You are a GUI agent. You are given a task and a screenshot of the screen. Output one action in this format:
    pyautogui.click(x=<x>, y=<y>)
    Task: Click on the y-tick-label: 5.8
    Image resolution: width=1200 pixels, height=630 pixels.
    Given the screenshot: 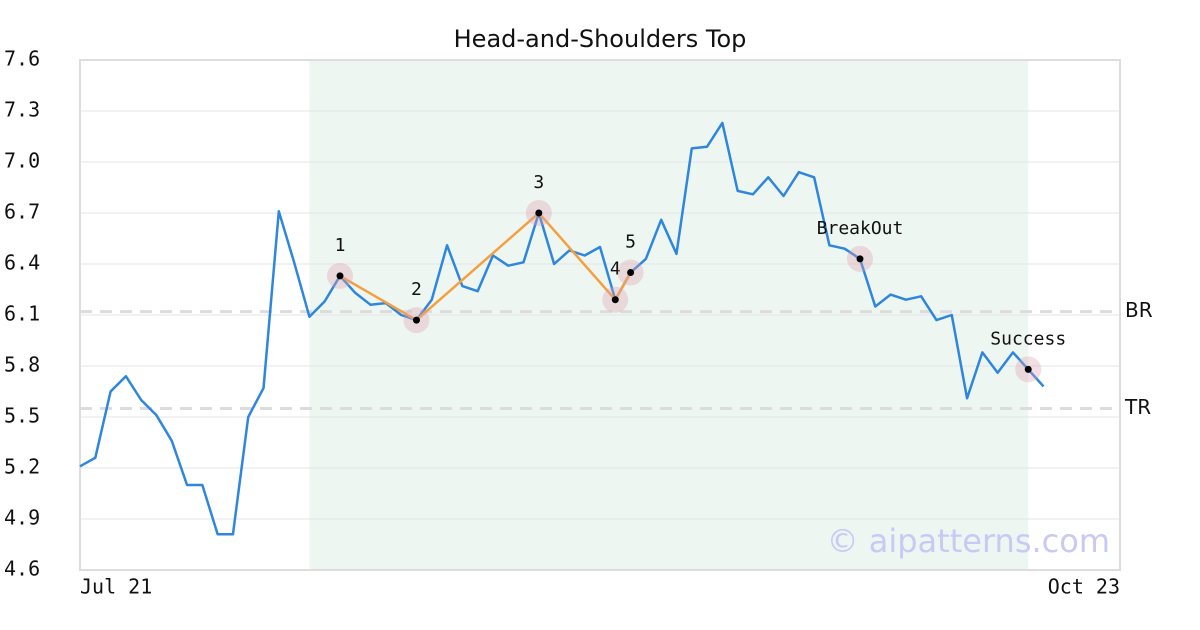 What is the action you would take?
    pyautogui.click(x=22, y=365)
    